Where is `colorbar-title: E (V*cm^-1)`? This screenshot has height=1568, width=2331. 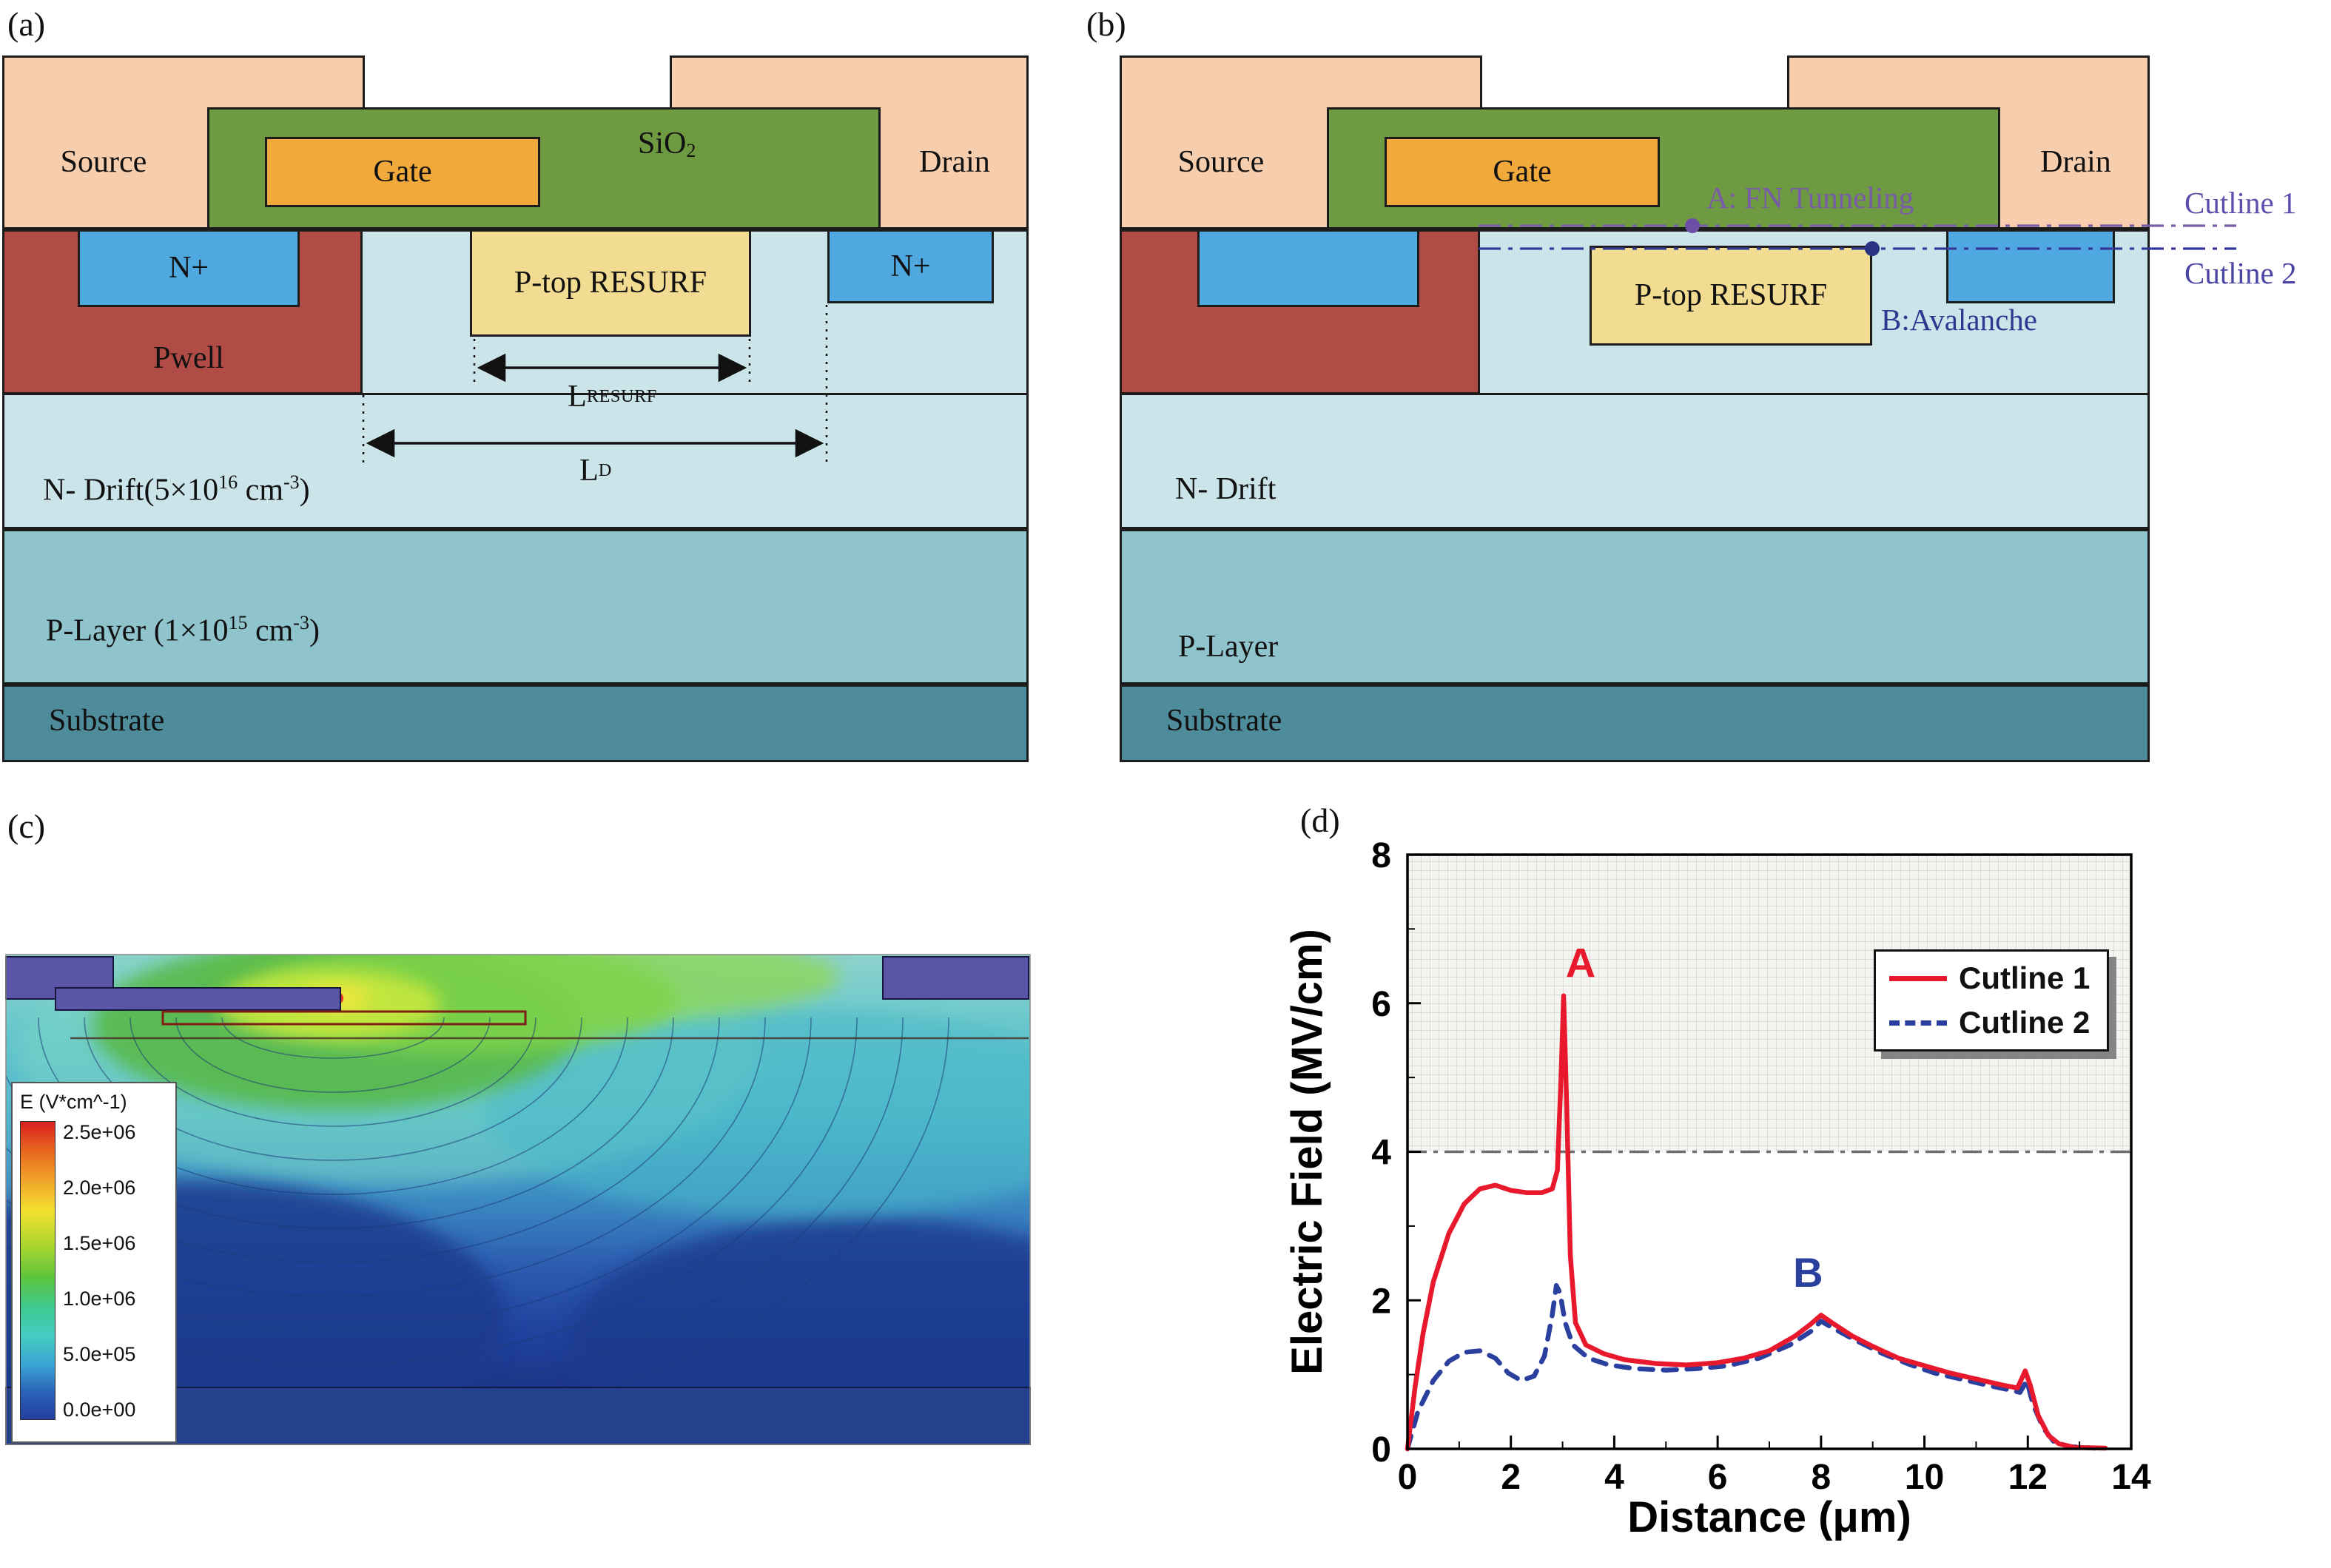
colorbar-title: E (V*cm^-1) is located at coordinates (73, 1102).